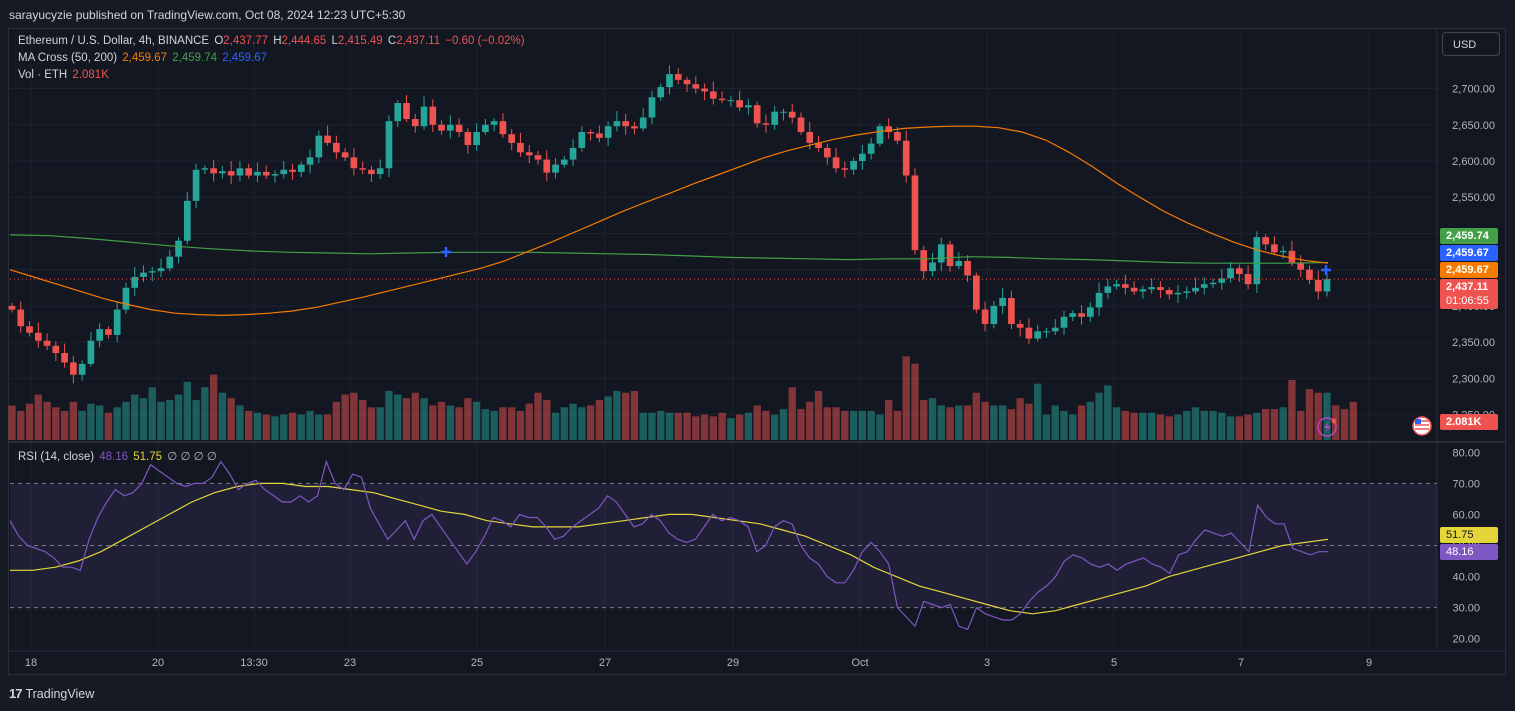 The image size is (1515, 711). What do you see at coordinates (1471, 44) in the screenshot?
I see `currency-button: USD` at bounding box center [1471, 44].